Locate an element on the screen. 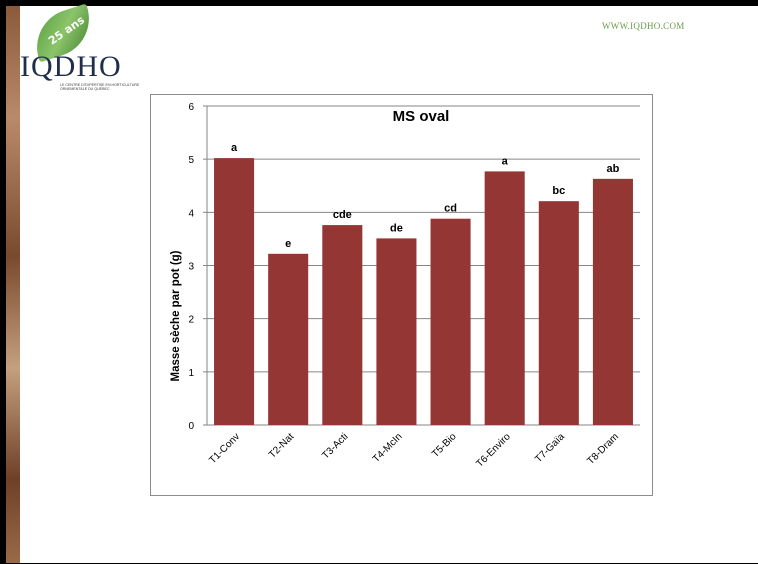  data-label: e is located at coordinates (288, 244).